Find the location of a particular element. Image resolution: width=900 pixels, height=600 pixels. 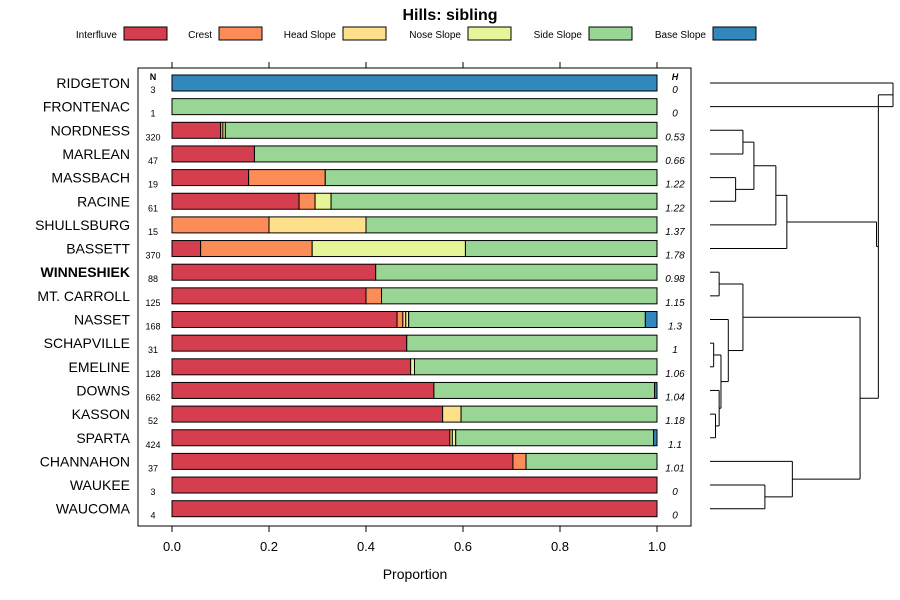

row-label: SCHAPVILLE is located at coordinates (87, 343).